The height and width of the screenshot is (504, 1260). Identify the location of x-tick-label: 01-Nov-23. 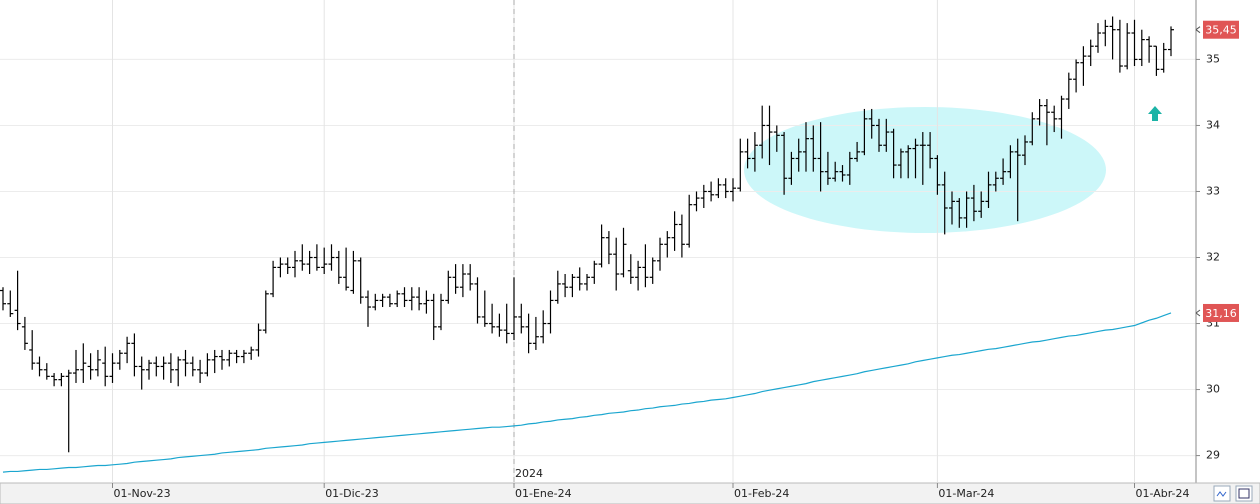
(142, 493).